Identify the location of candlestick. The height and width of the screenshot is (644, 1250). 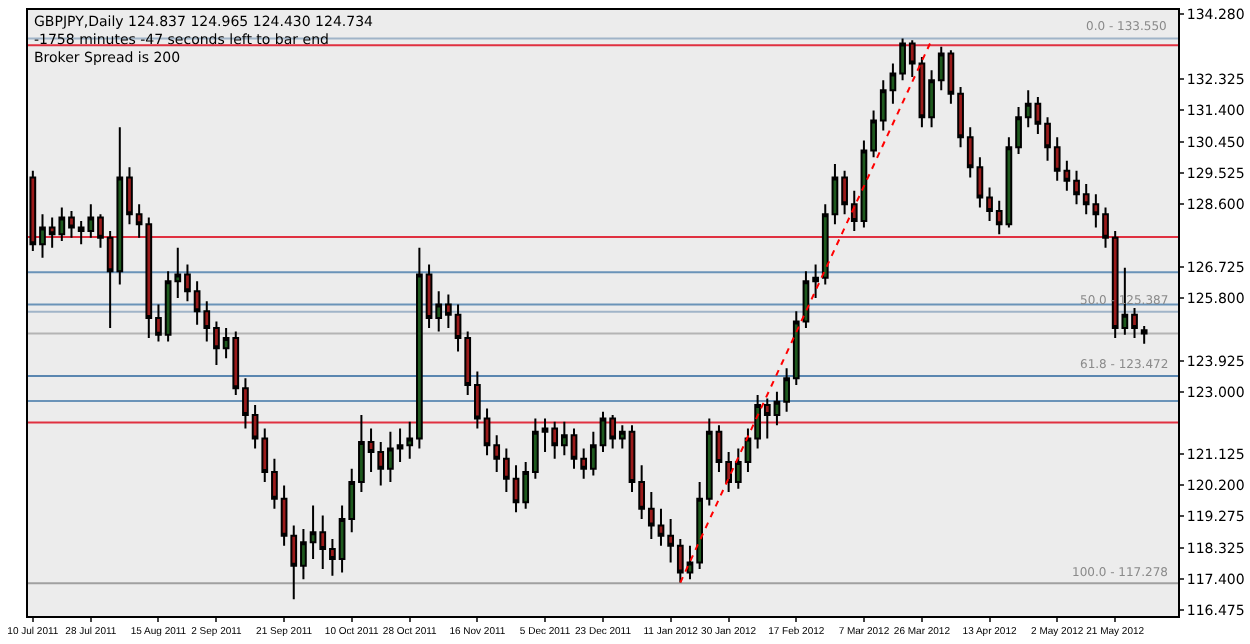
(1144, 334).